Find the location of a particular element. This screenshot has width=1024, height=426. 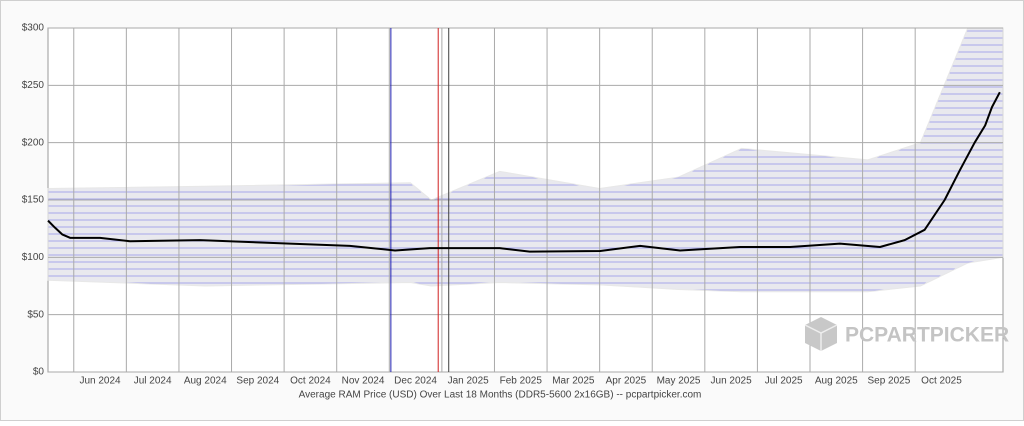

x-tick-label: Mar 2025 is located at coordinates (573, 381).